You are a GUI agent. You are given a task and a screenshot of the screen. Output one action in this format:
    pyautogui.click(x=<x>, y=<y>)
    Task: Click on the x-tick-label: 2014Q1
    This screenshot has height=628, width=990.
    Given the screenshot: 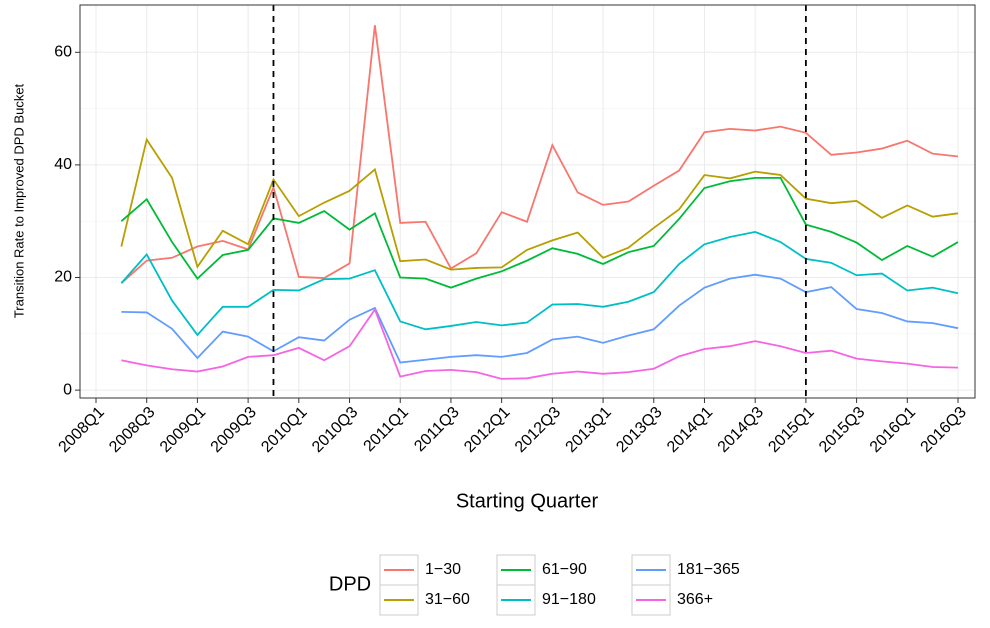 What is the action you would take?
    pyautogui.click(x=690, y=430)
    